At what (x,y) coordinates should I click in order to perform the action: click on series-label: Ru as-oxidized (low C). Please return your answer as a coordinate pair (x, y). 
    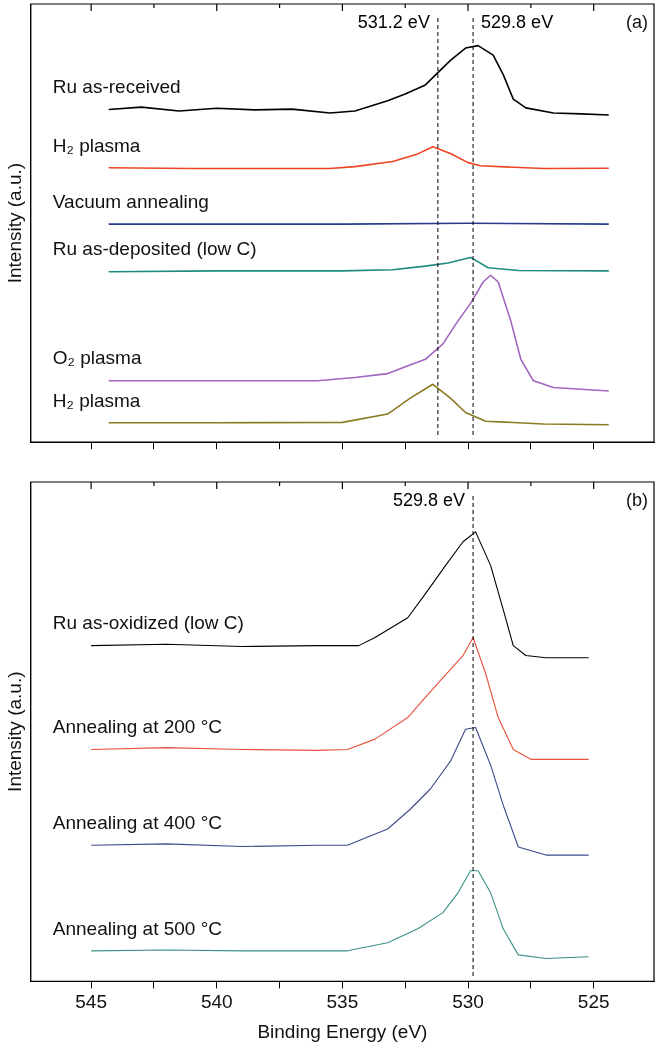
    Looking at the image, I should click on (148, 623).